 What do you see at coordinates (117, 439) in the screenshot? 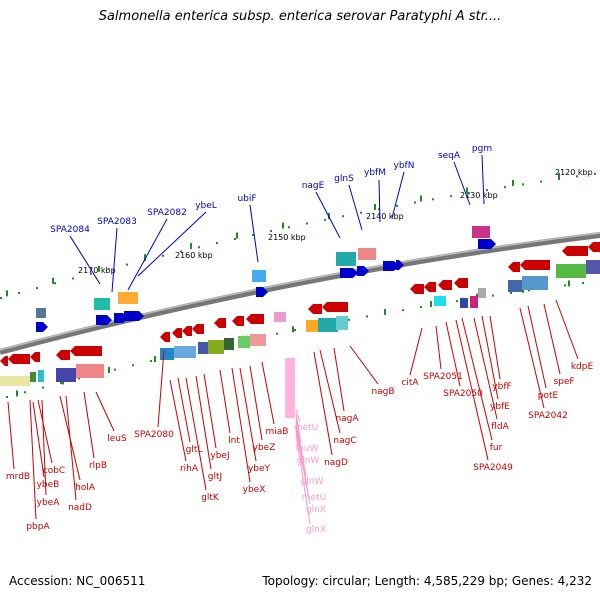
I see `gene-label-leus: leuS` at bounding box center [117, 439].